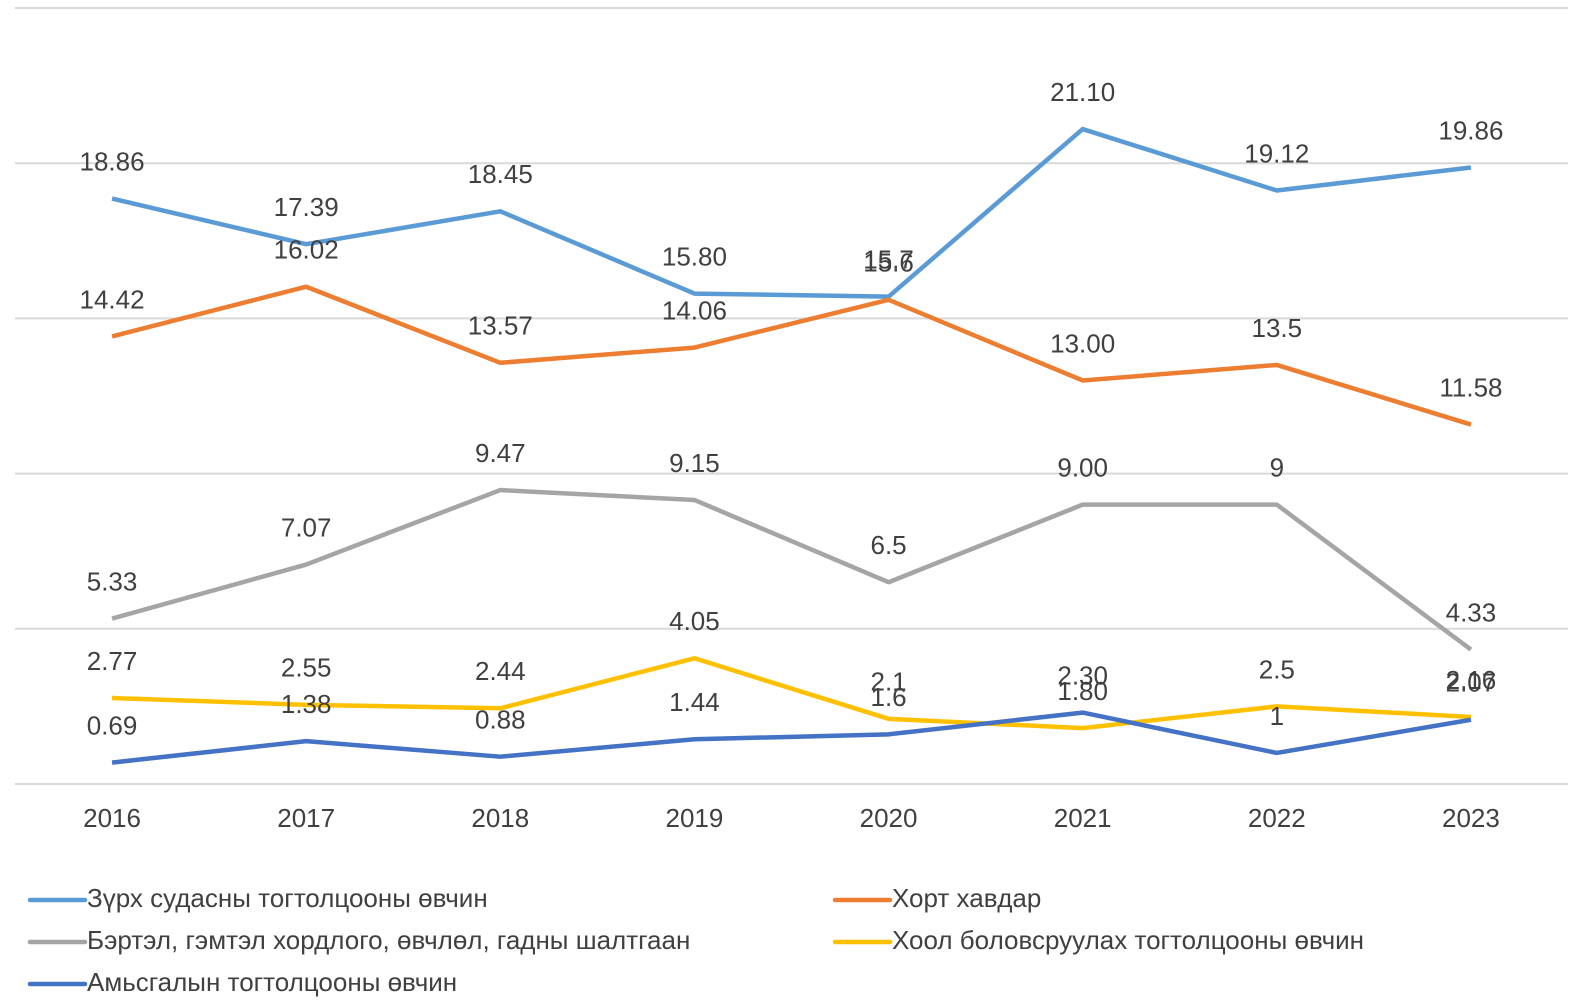 This screenshot has width=1575, height=1002. Describe the element at coordinates (1277, 716) in the screenshot. I see `data-label: 1` at that location.